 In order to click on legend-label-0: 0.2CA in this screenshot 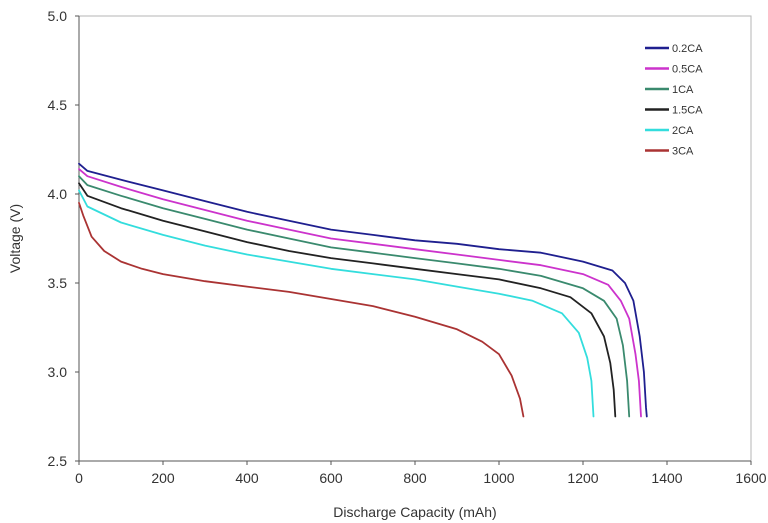, I will do `click(687, 49)`.